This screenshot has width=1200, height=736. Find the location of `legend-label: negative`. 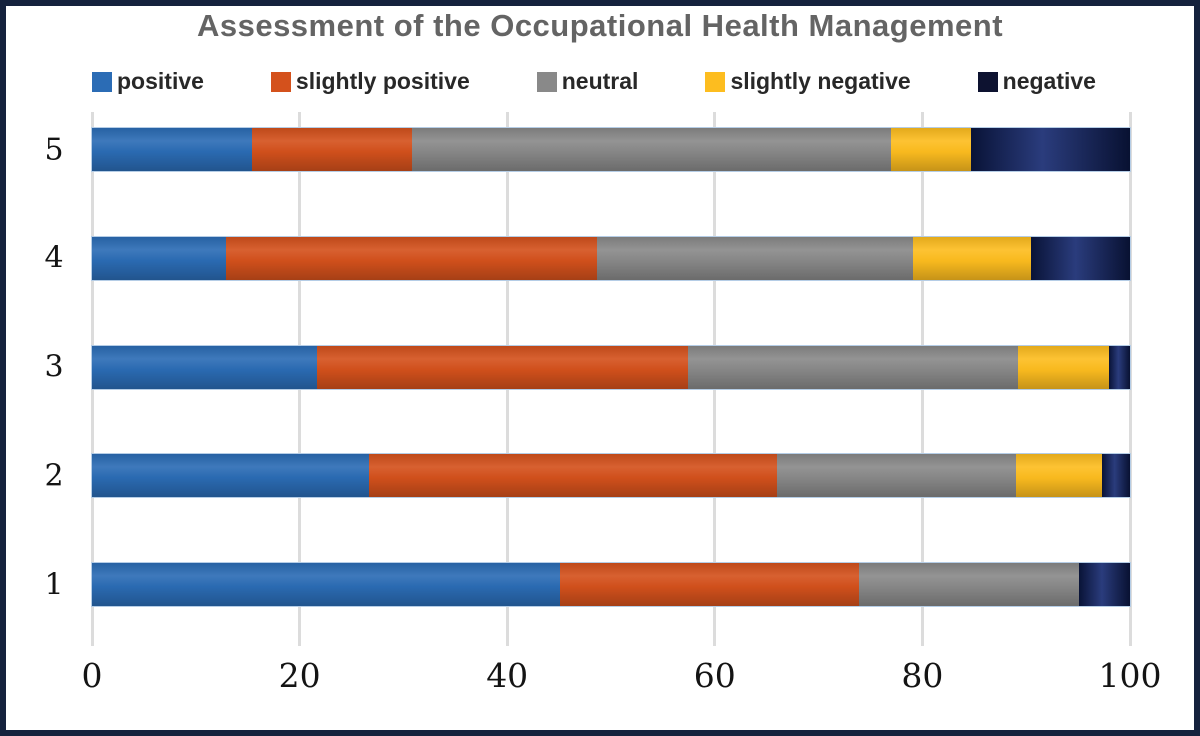

legend-label: negative is located at coordinates (1049, 81).